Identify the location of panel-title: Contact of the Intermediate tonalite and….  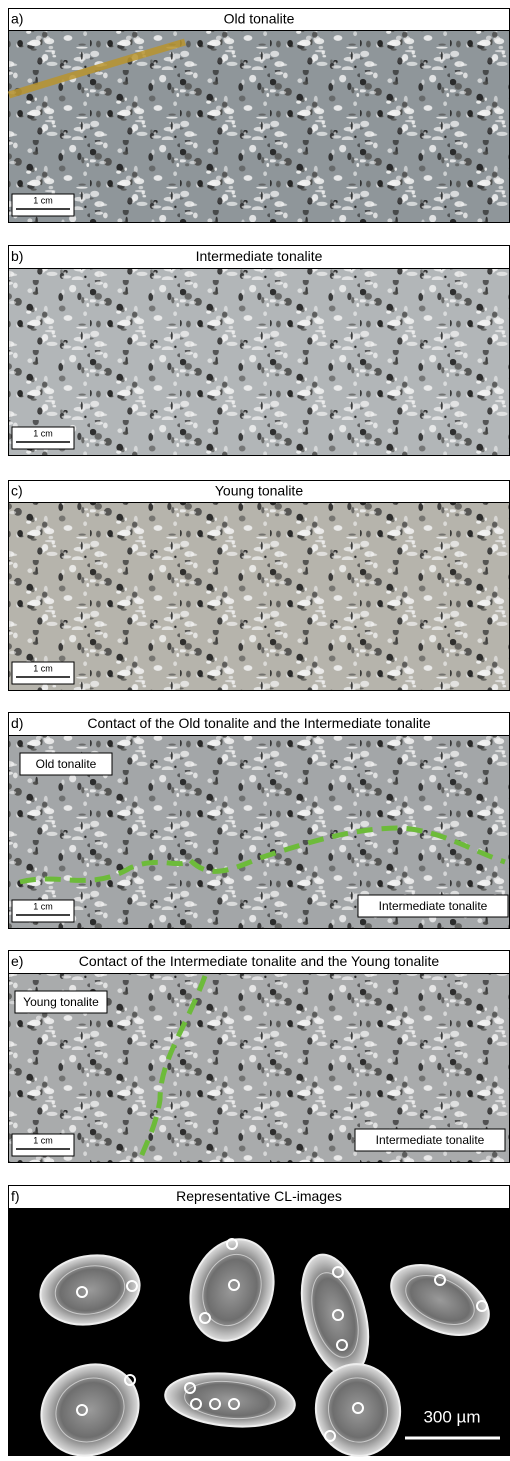
(259, 961).